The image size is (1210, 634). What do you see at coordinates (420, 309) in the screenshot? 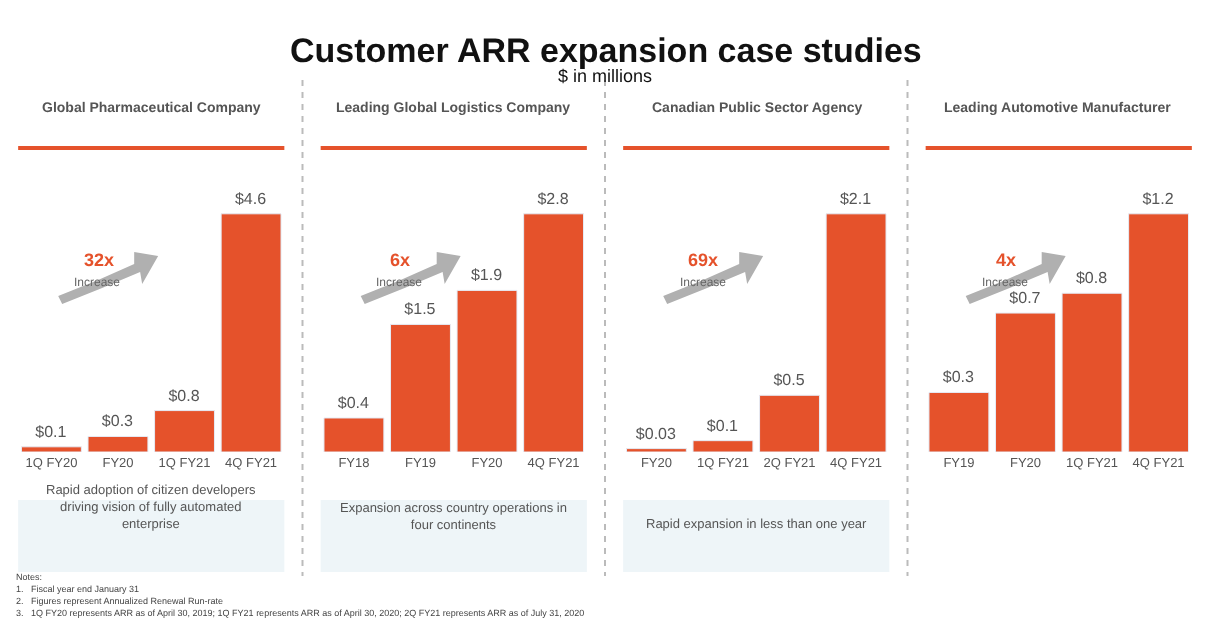
I see `data-label: $1.5` at bounding box center [420, 309].